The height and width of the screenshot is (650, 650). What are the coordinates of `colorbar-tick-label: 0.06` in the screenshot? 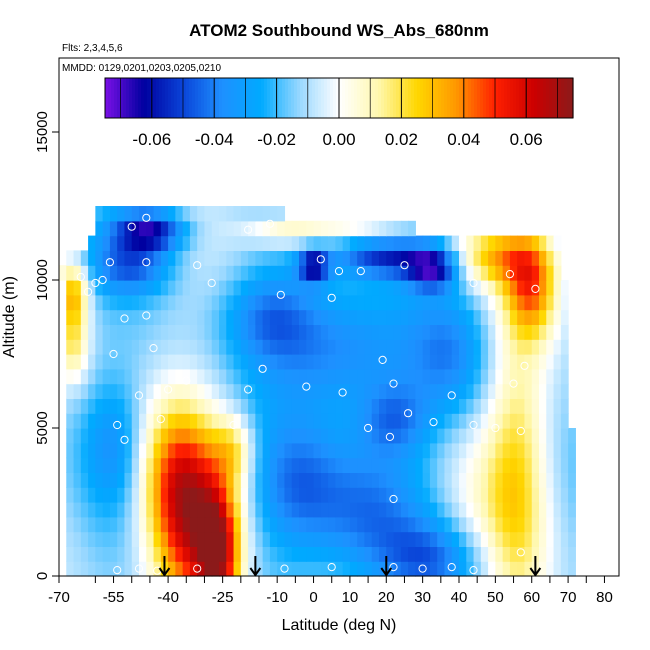 It's located at (526, 139).